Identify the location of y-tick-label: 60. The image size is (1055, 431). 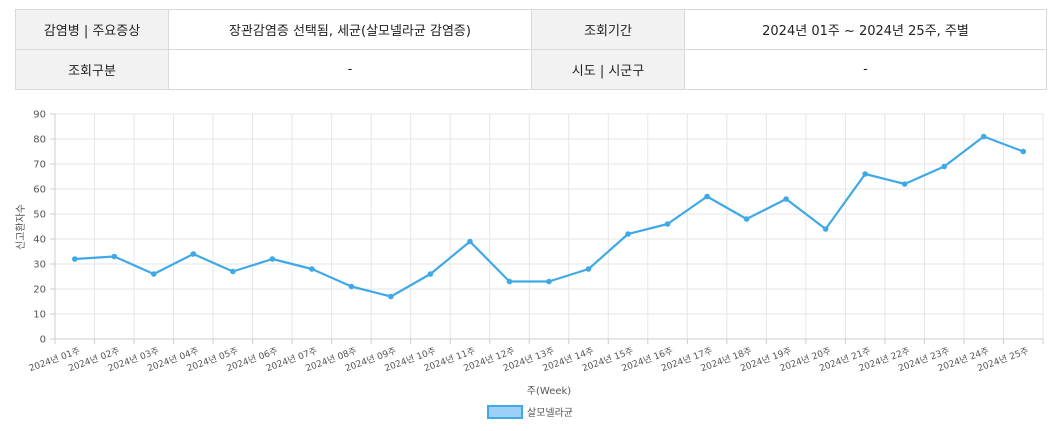
(39, 190).